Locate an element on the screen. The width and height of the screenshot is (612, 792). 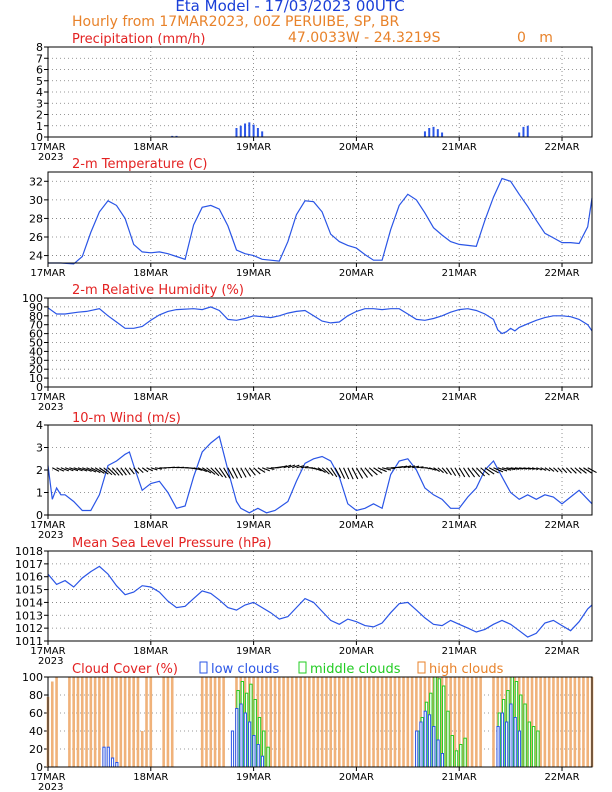
precip-ytick-label: 7 is located at coordinates (39, 58).